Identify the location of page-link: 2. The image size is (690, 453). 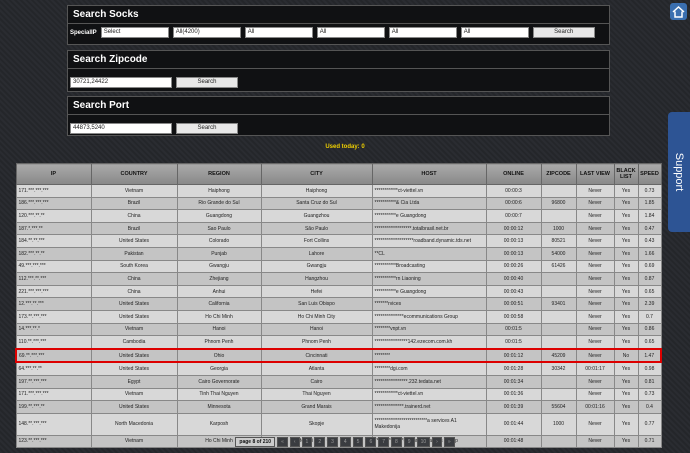
(320, 442).